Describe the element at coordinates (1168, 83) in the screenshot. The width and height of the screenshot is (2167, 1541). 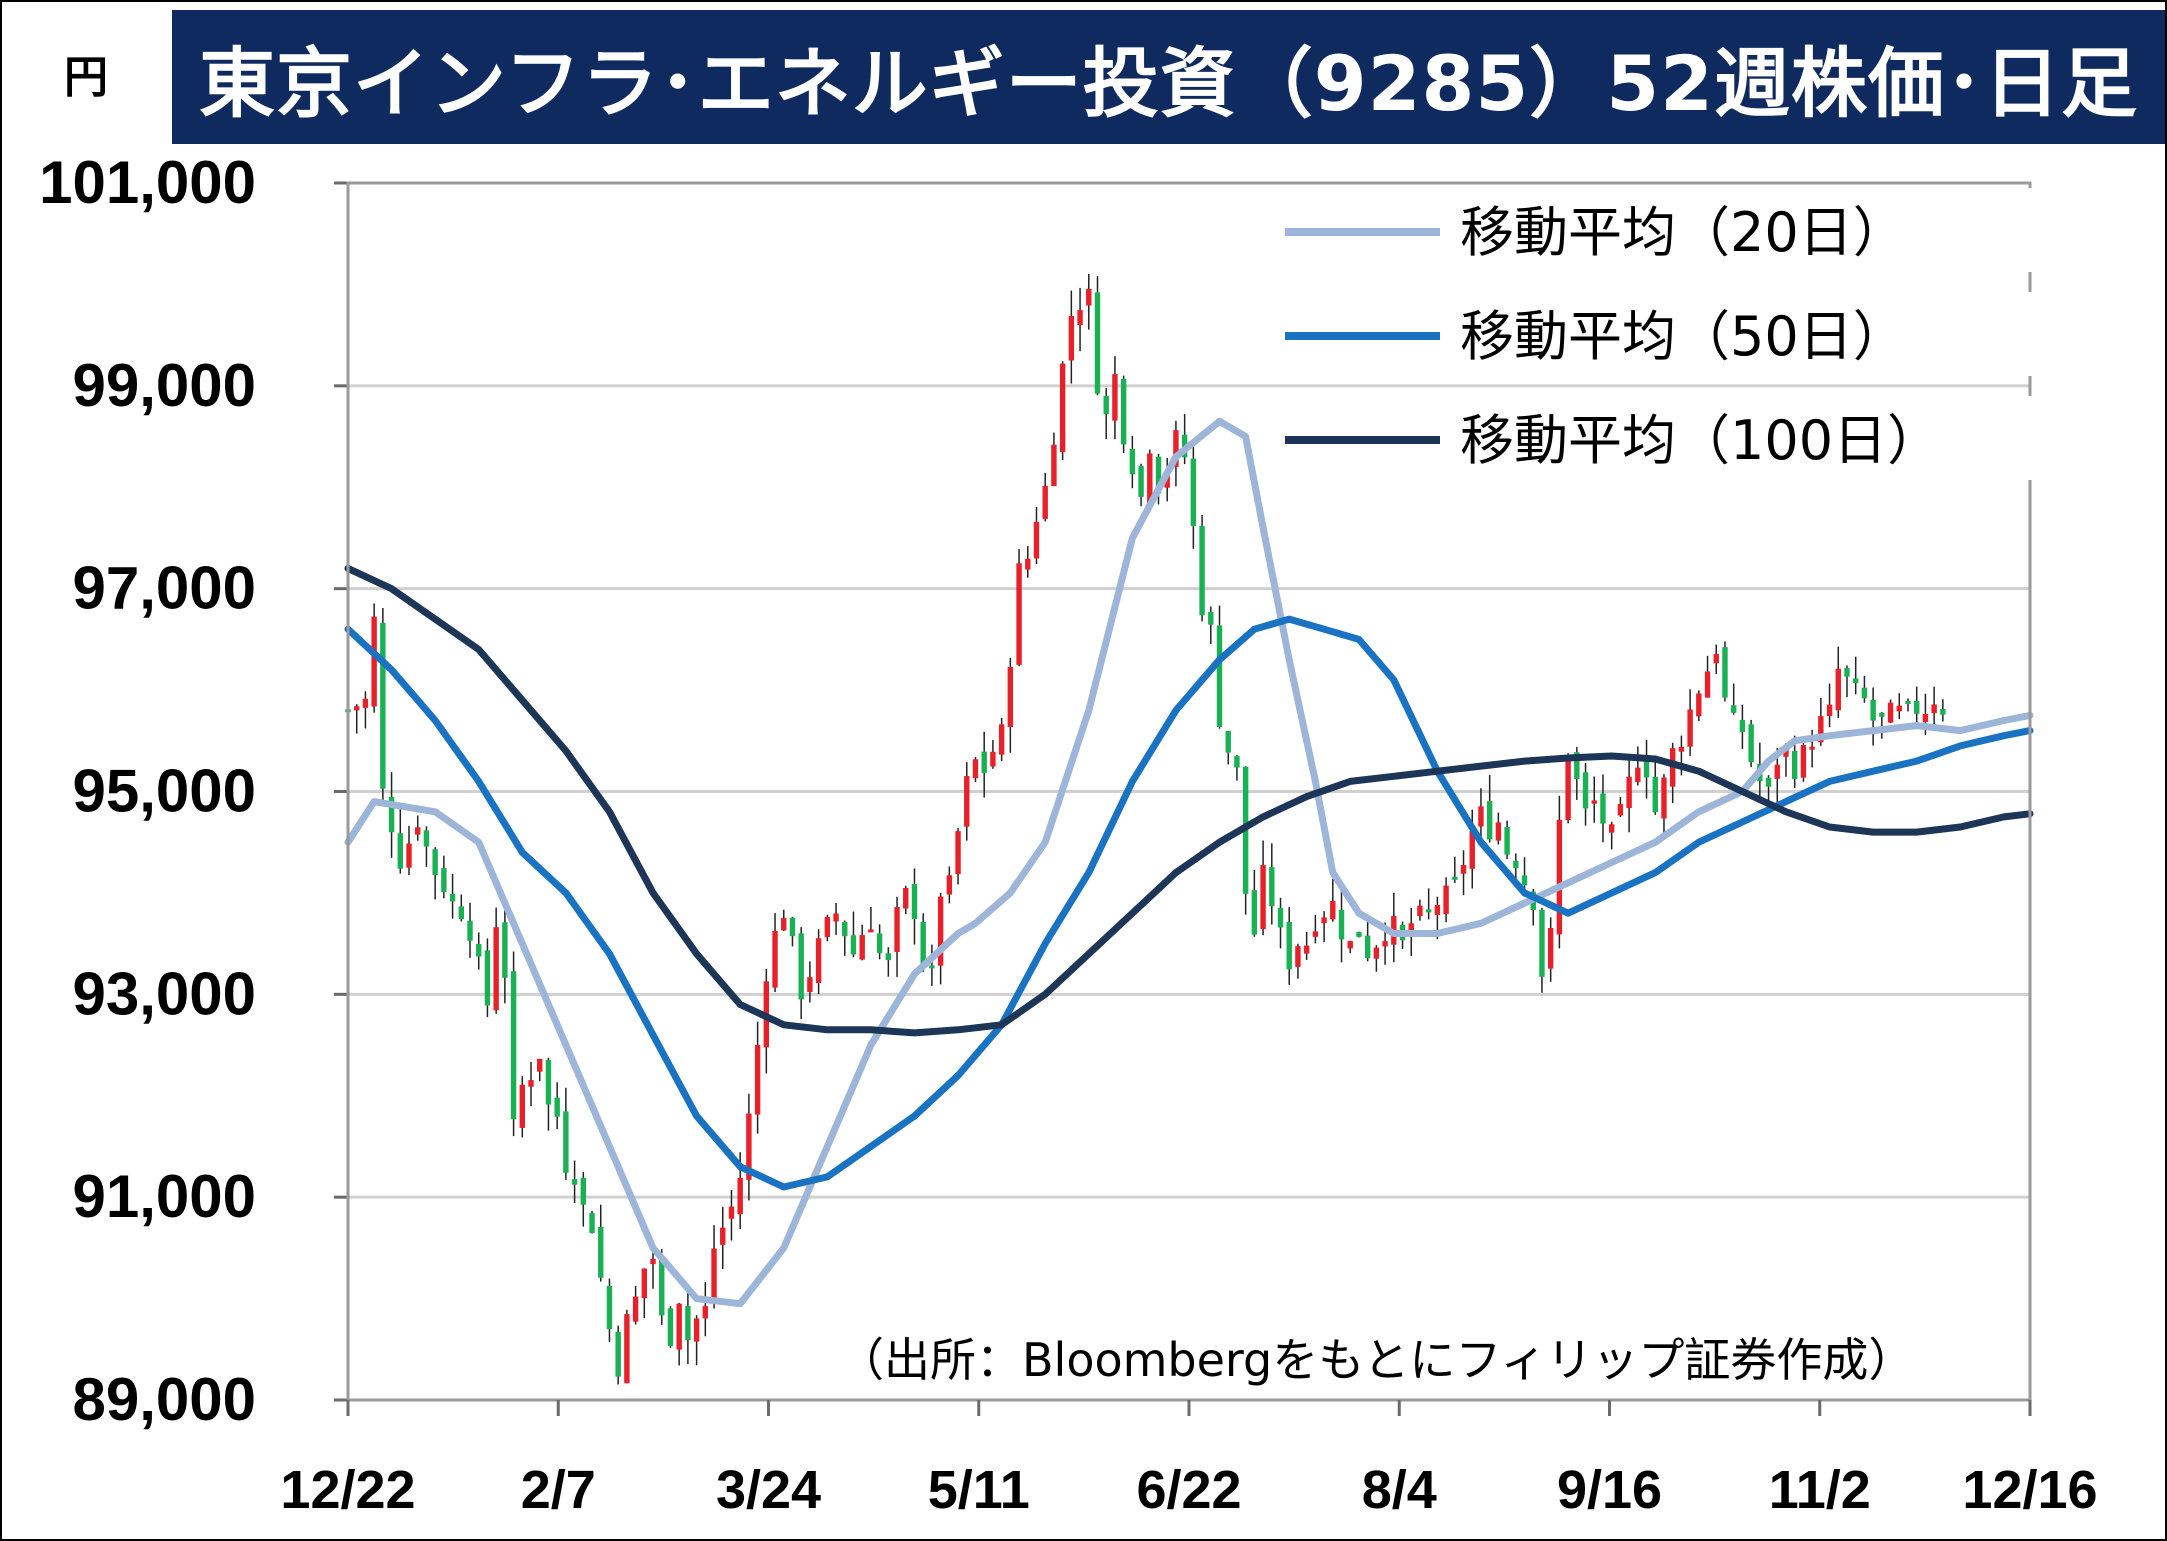
I see `chart-title: 東京インフラ･エネルギー投資（9285）52週株価･日足` at that location.